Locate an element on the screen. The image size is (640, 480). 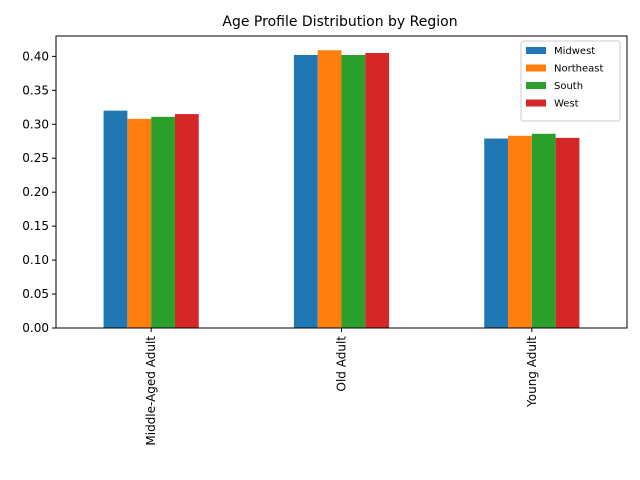
legend-label: Midwest is located at coordinates (574, 51).